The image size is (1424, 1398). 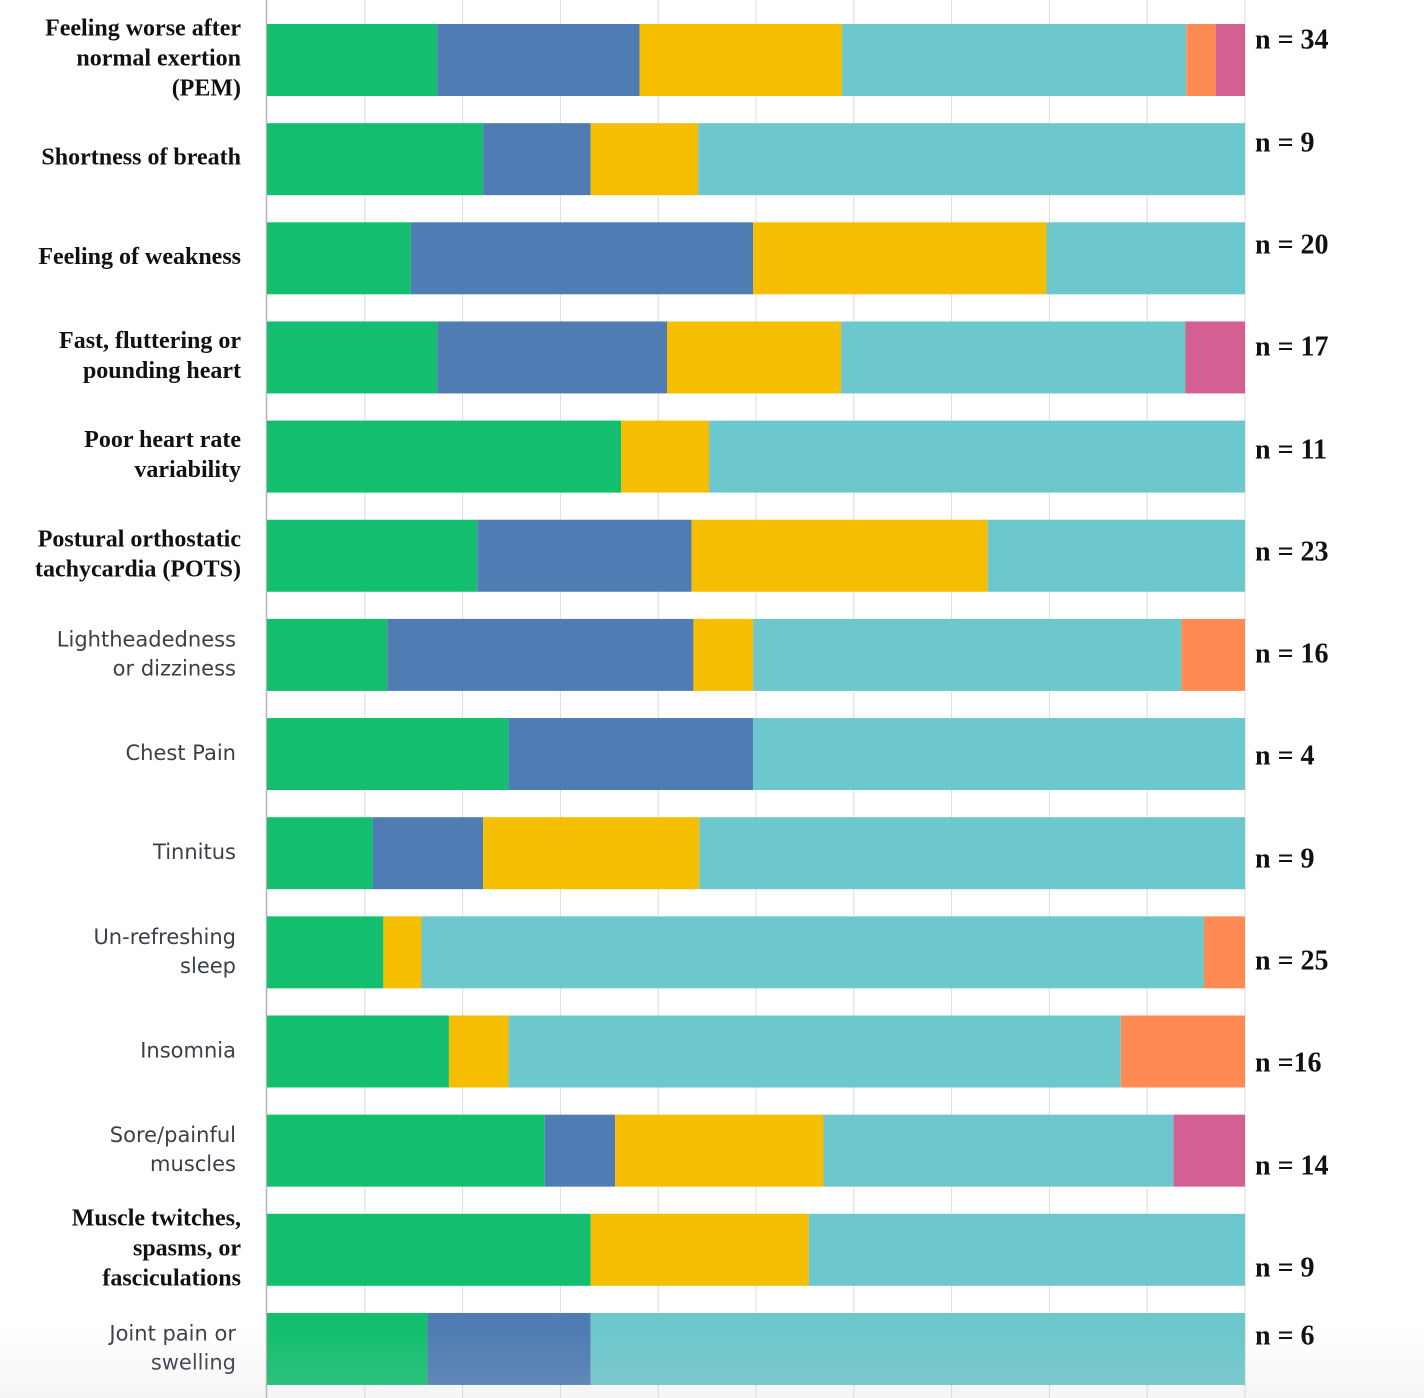 What do you see at coordinates (388, 754) in the screenshot?
I see `bar-segment-row7-series0` at bounding box center [388, 754].